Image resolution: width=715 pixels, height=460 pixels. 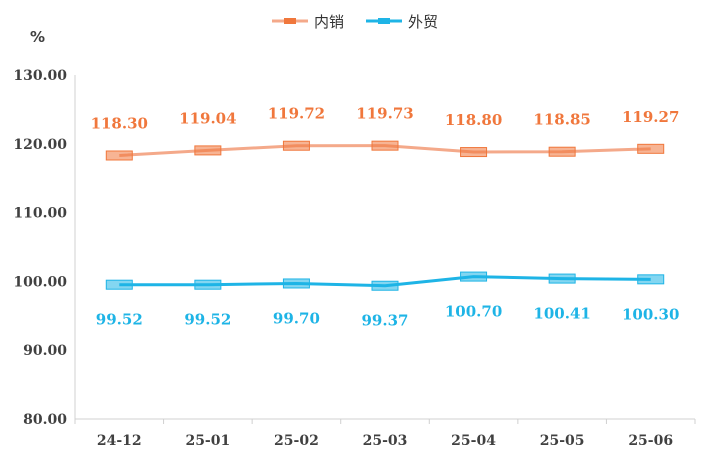 What do you see at coordinates (40, 214) in the screenshot?
I see `y-tick-label: 110.00` at bounding box center [40, 214].